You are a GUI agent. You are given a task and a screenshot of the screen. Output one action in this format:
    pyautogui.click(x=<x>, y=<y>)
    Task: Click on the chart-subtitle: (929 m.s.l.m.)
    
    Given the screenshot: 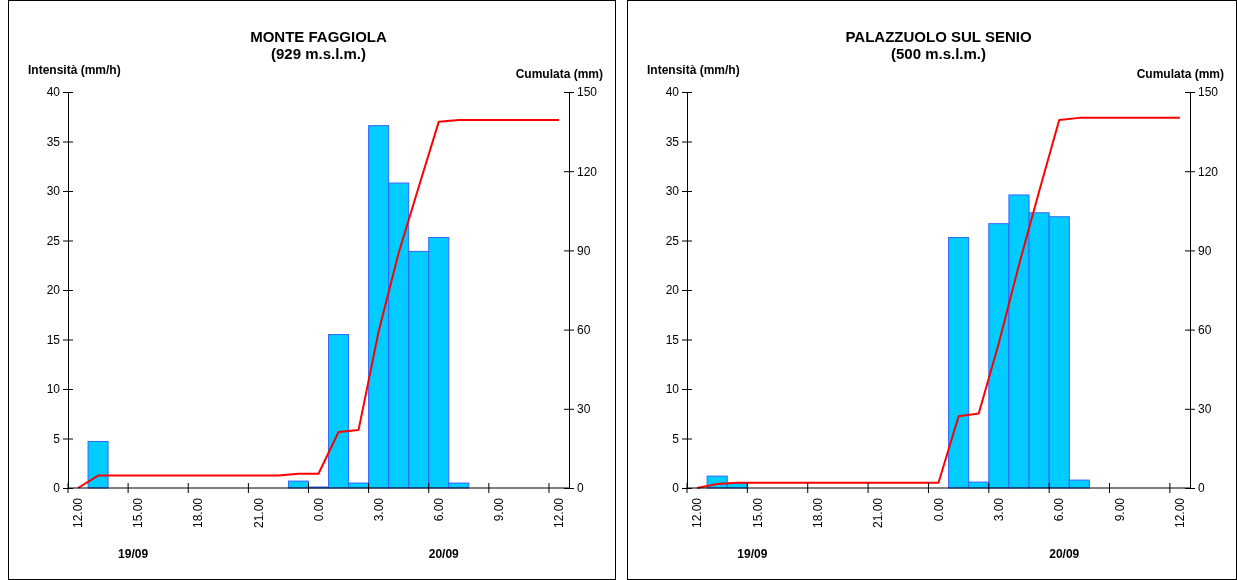 What is the action you would take?
    pyautogui.click(x=318, y=53)
    